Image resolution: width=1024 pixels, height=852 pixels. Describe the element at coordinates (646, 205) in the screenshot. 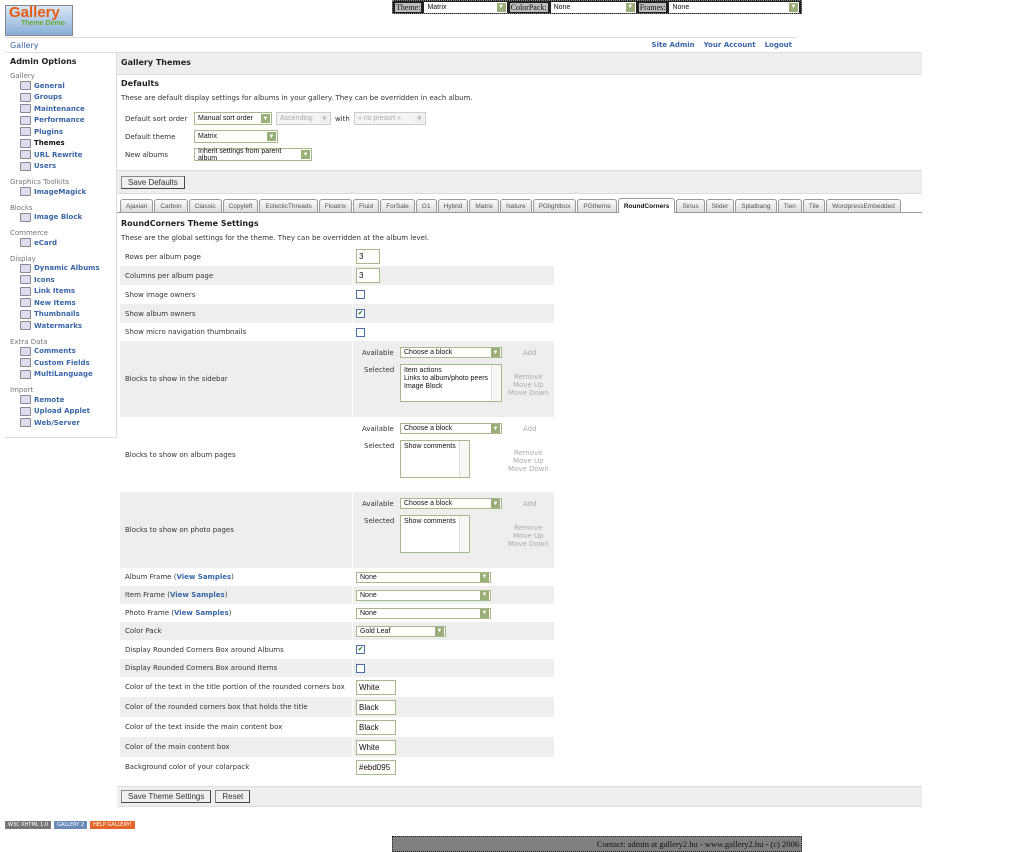

I see `tab-roundcorners: RoundCorners` at that location.